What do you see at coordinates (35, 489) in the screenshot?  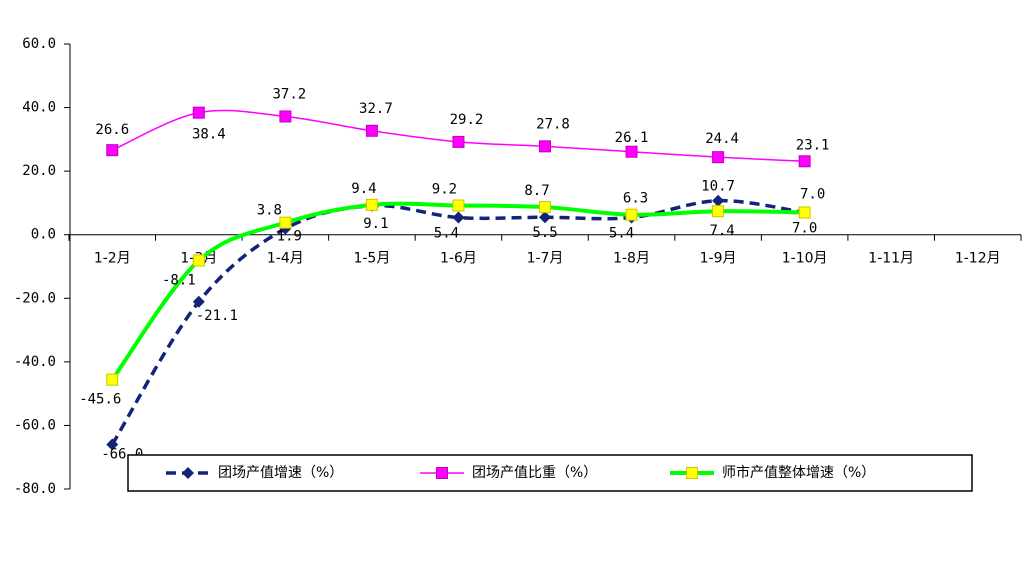 I see `y-tick-label: -80.0` at bounding box center [35, 489].